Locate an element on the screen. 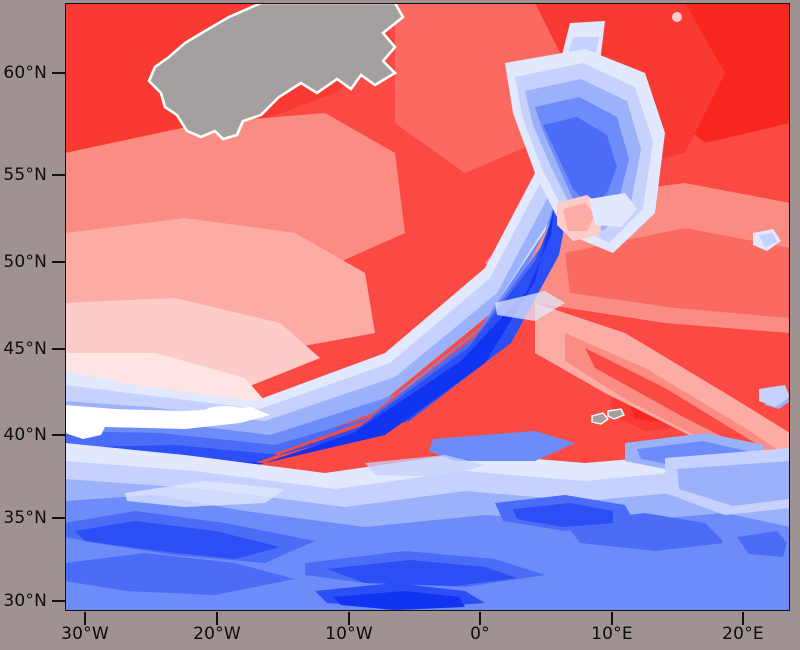 The width and height of the screenshot is (800, 650). x-tick-label-30w: 30°W is located at coordinates (85, 634).